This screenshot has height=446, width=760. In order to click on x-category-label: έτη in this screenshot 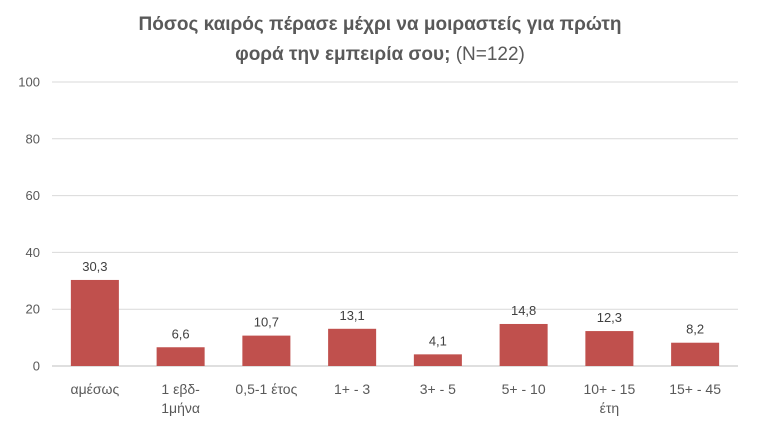, I will do `click(610, 408)`.